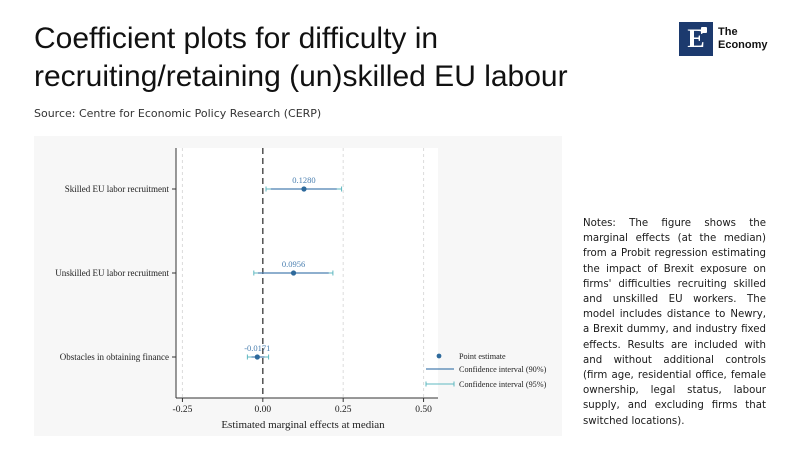  Describe the element at coordinates (117, 189) in the screenshot. I see `y-tick-label: Skilled EU labor recruitment` at that location.